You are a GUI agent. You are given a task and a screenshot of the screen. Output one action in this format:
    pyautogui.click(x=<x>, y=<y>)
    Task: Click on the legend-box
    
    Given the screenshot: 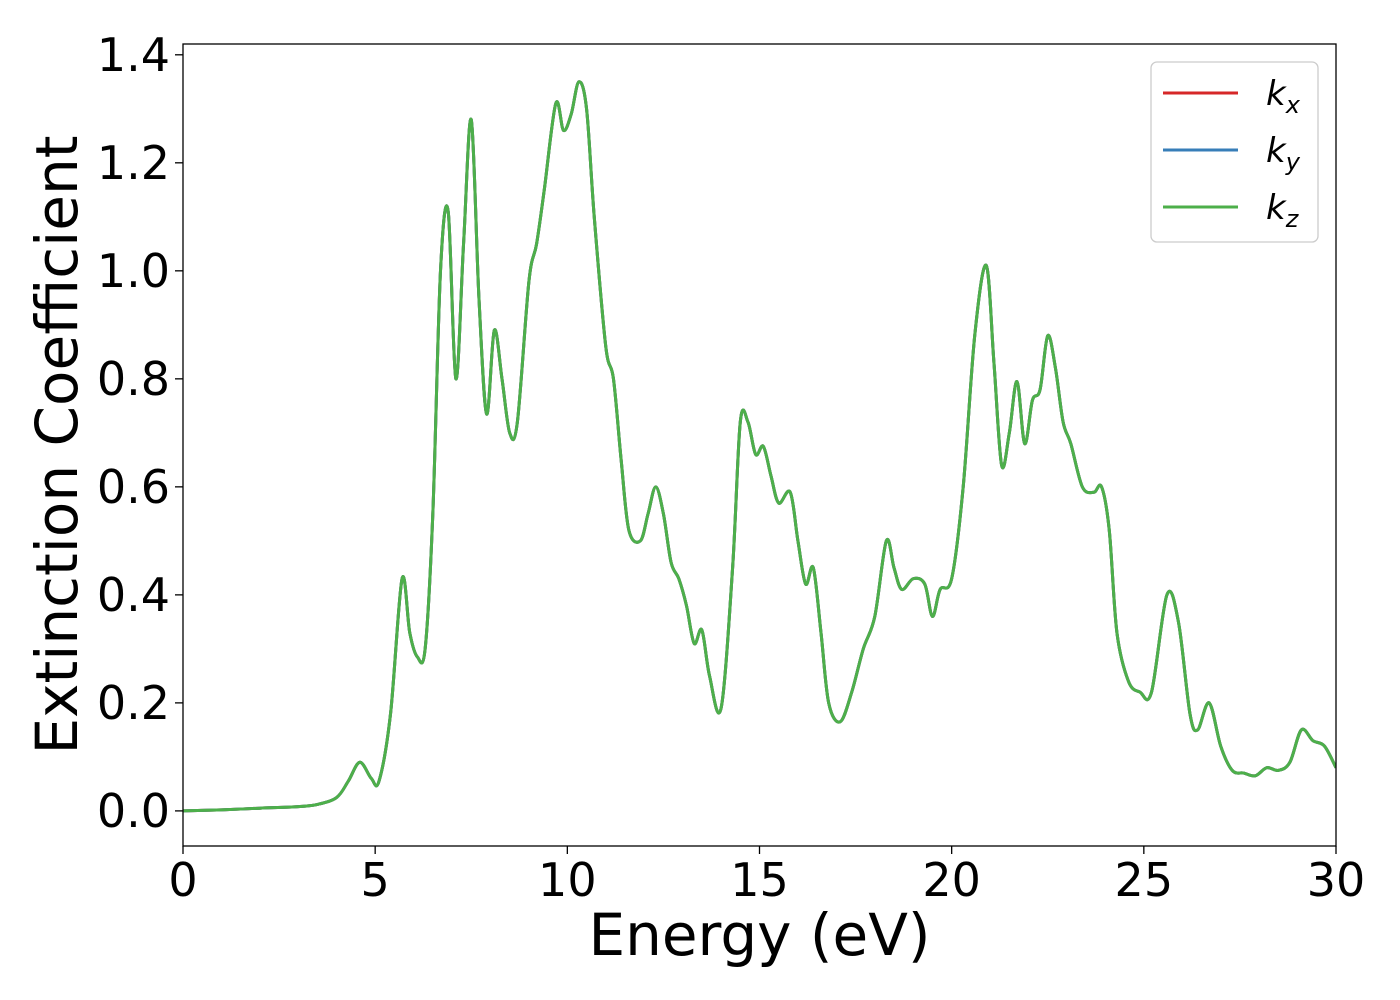 What is the action you would take?
    pyautogui.click(x=1234, y=152)
    